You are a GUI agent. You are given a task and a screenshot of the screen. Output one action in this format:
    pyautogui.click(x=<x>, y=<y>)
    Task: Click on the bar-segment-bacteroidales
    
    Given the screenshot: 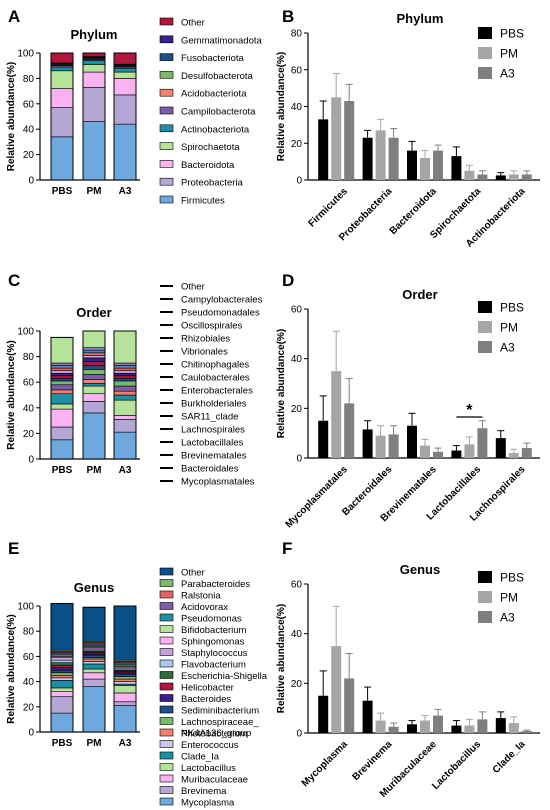 What is the action you would take?
    pyautogui.click(x=125, y=426)
    